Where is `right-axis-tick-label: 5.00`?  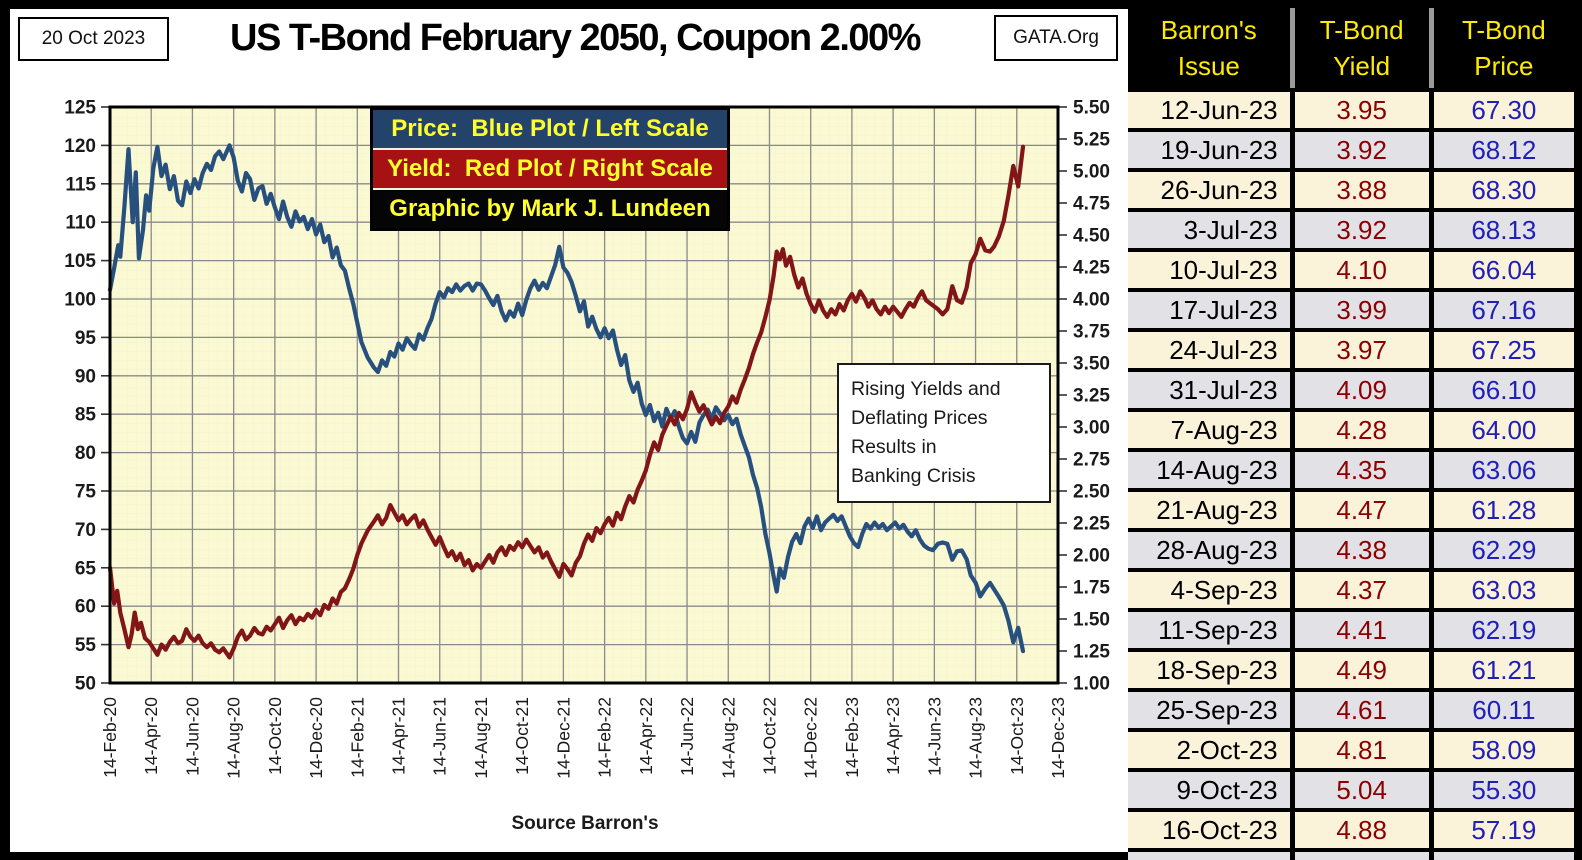 right-axis-tick-label: 5.00 is located at coordinates (1091, 172).